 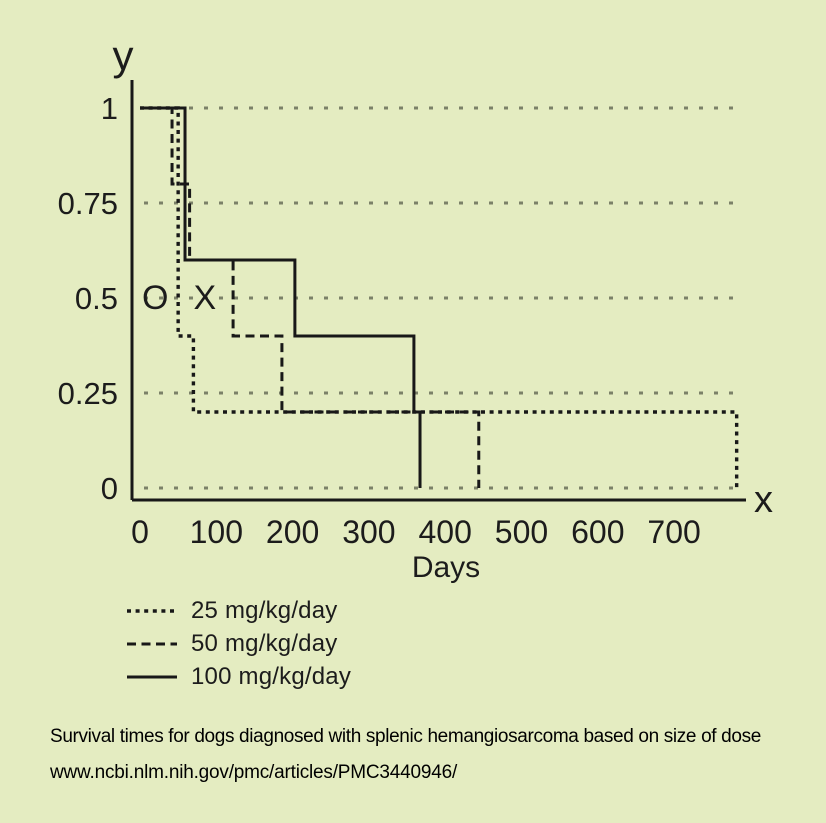 I want to click on x-tick-label-200: 200, so click(x=292, y=532).